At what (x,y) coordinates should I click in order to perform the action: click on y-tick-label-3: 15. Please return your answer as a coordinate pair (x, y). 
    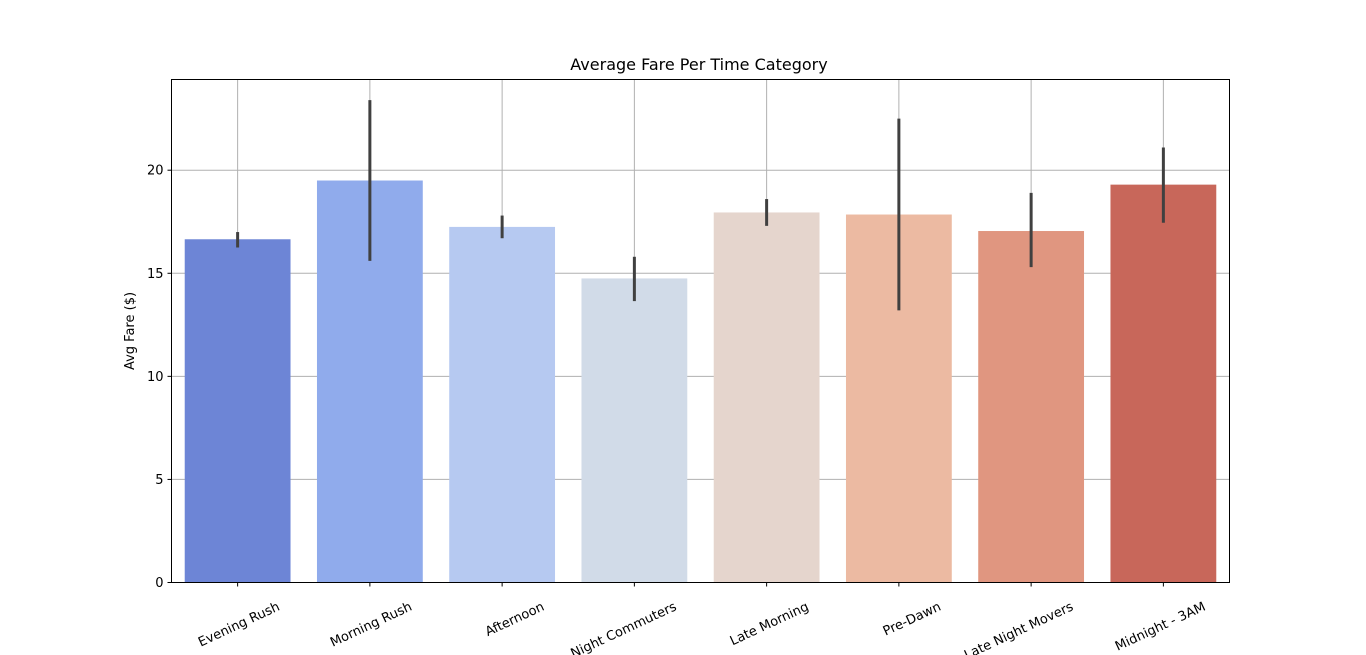
    Looking at the image, I should click on (155, 274).